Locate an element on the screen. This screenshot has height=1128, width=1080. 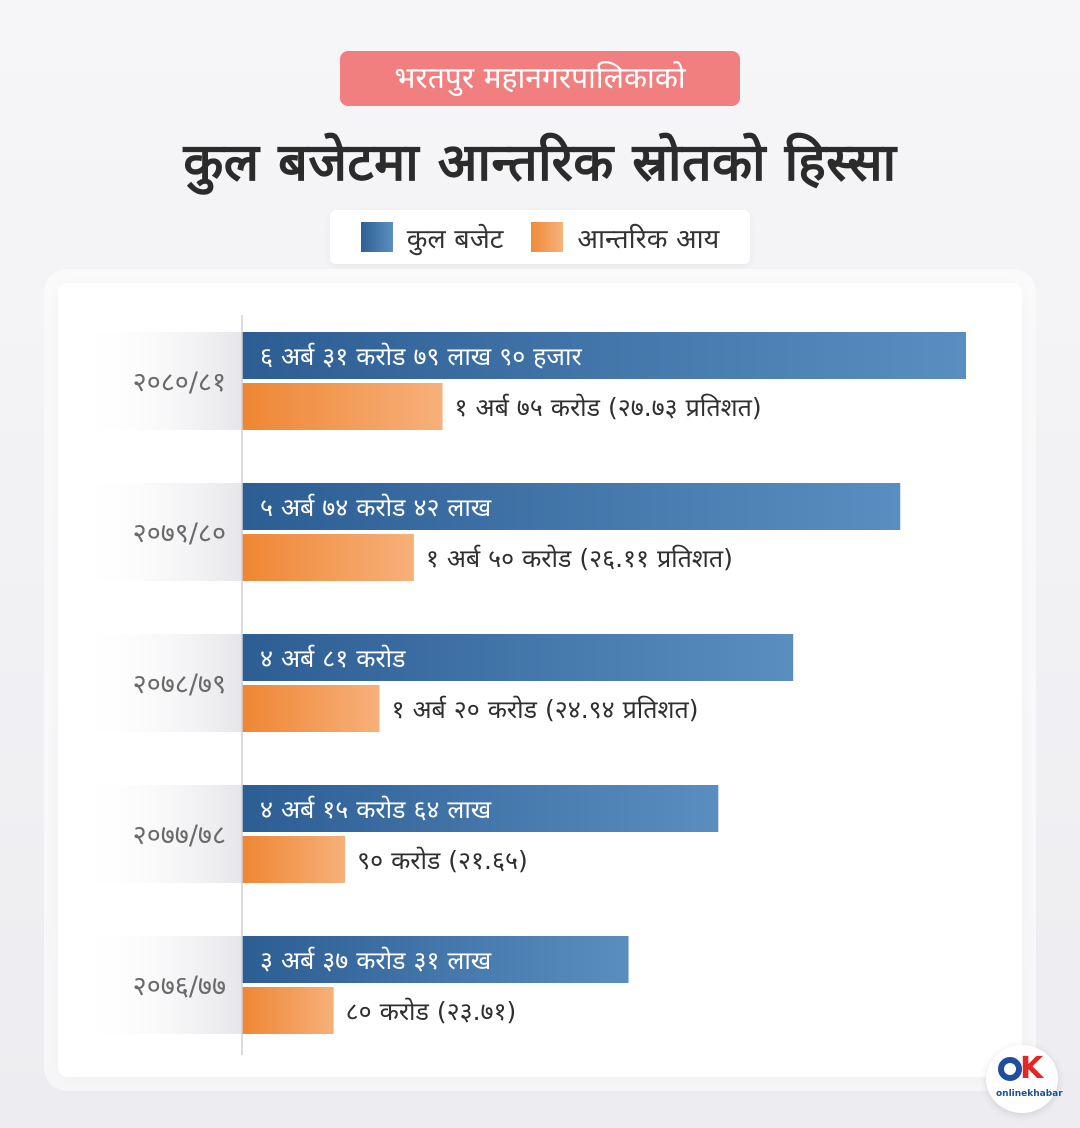
category-label: २०७७/७८ is located at coordinates (179, 835).